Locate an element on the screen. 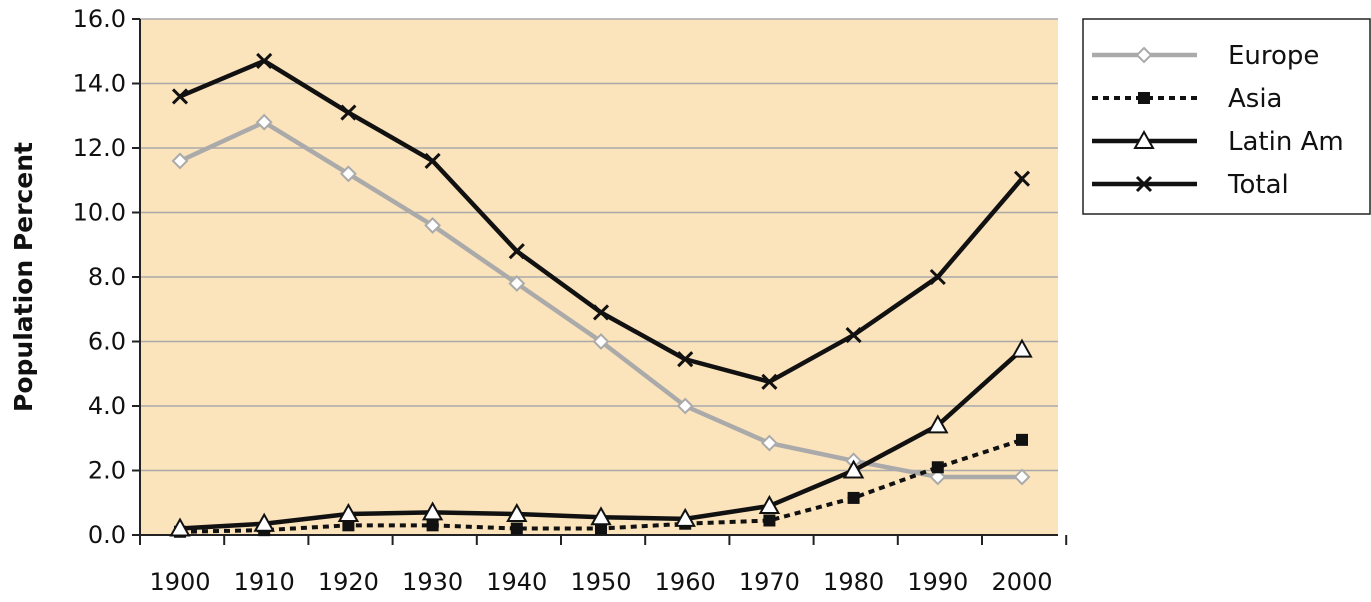 Image resolution: width=1371 pixels, height=602 pixels. legend-label: Latin Am is located at coordinates (1286, 142).